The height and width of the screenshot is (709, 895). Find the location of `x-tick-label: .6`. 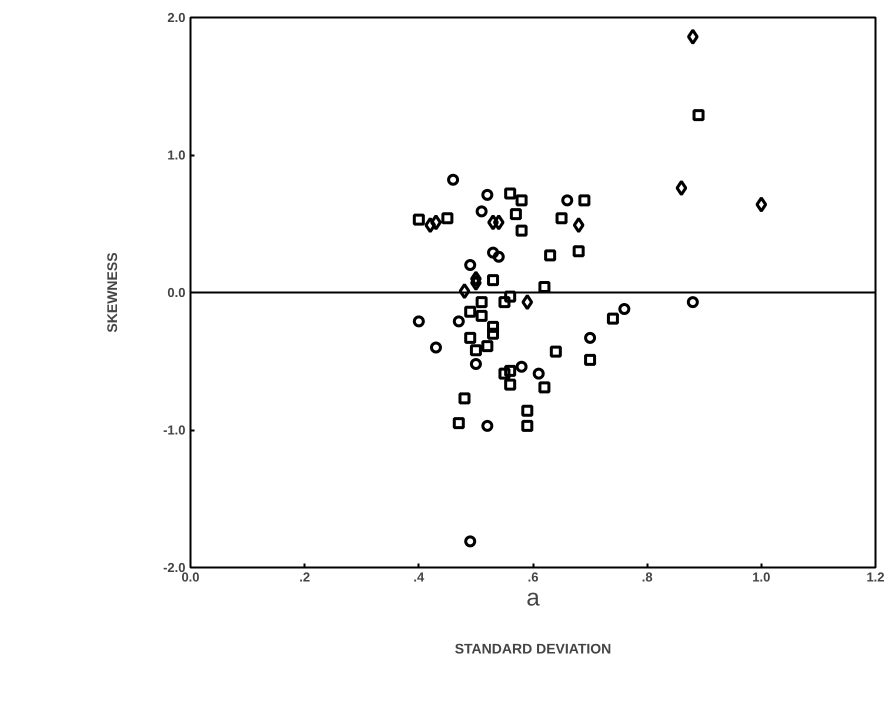

x-tick-label: .6 is located at coordinates (533, 577).